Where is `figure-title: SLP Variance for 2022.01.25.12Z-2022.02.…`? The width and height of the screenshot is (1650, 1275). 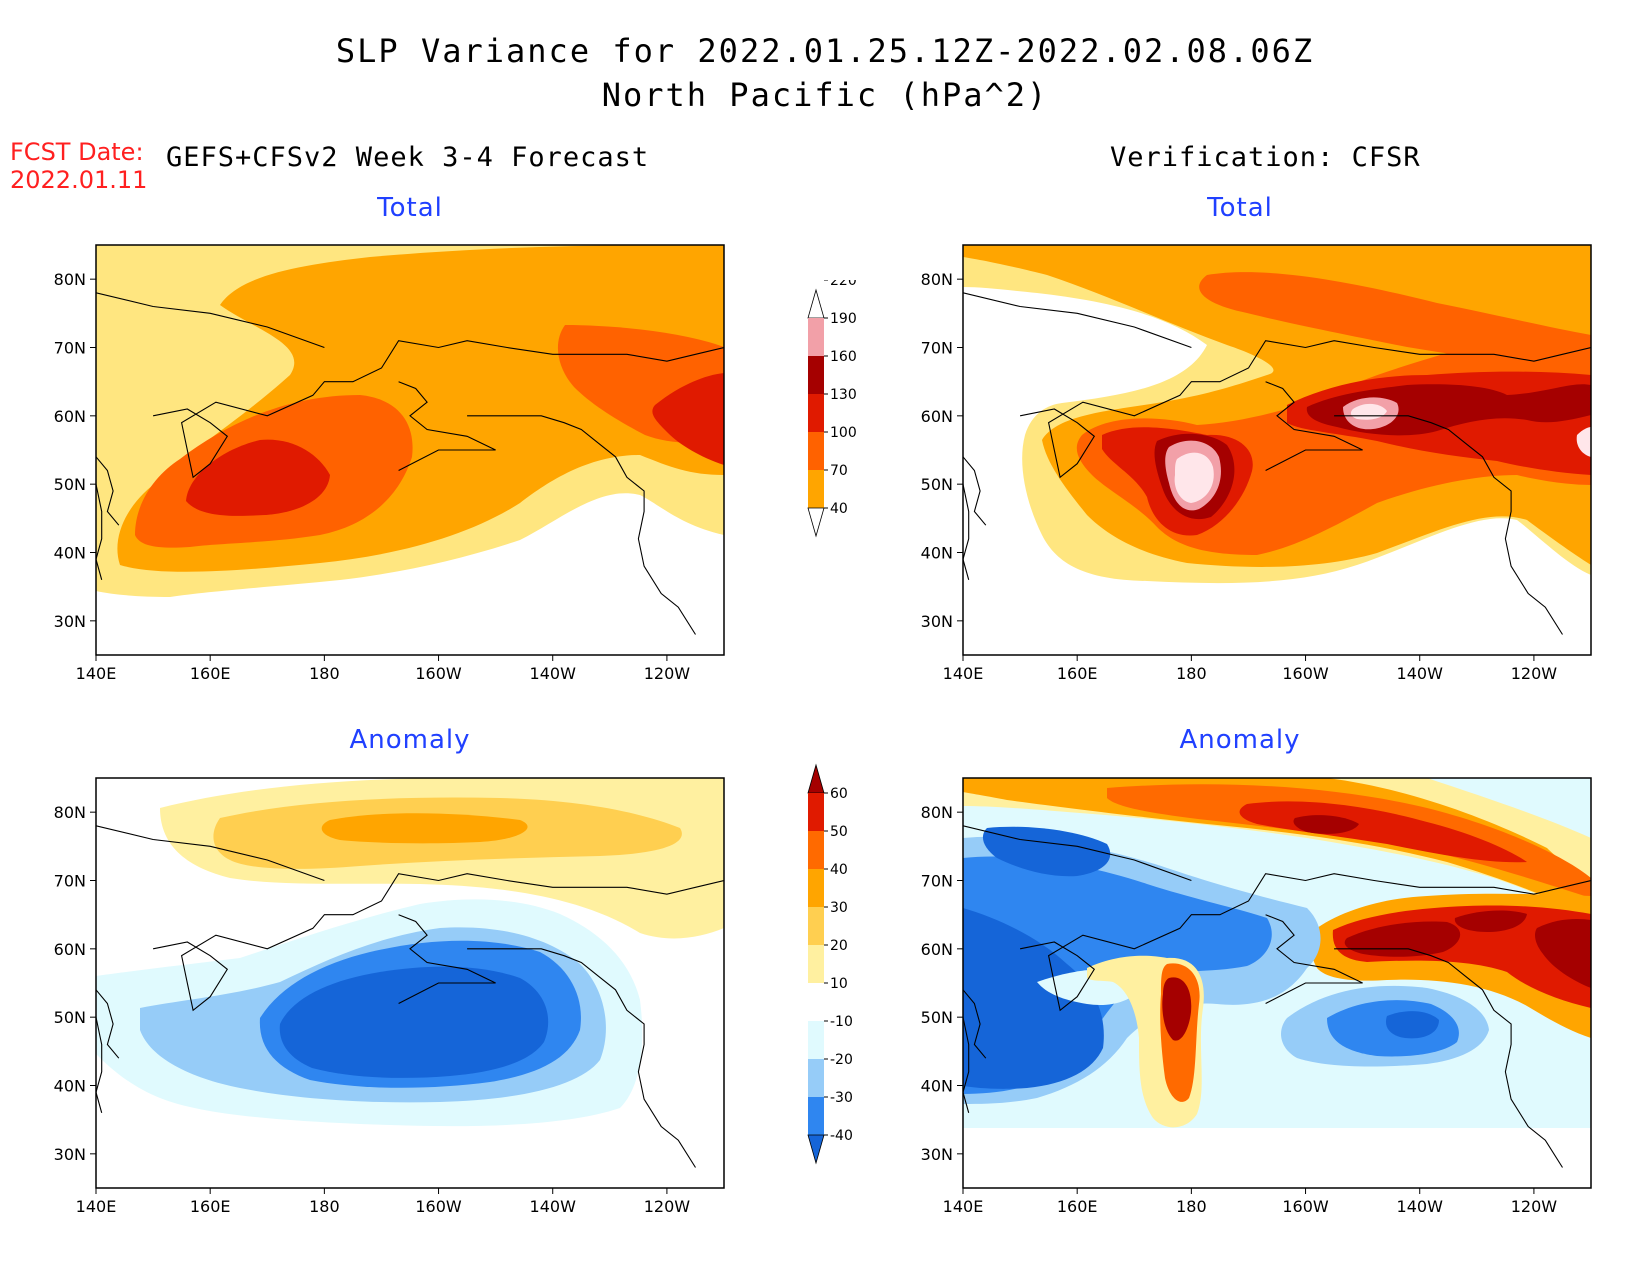
figure-title: SLP Variance for 2022.01.25.12Z-2022.02.… is located at coordinates (825, 51).